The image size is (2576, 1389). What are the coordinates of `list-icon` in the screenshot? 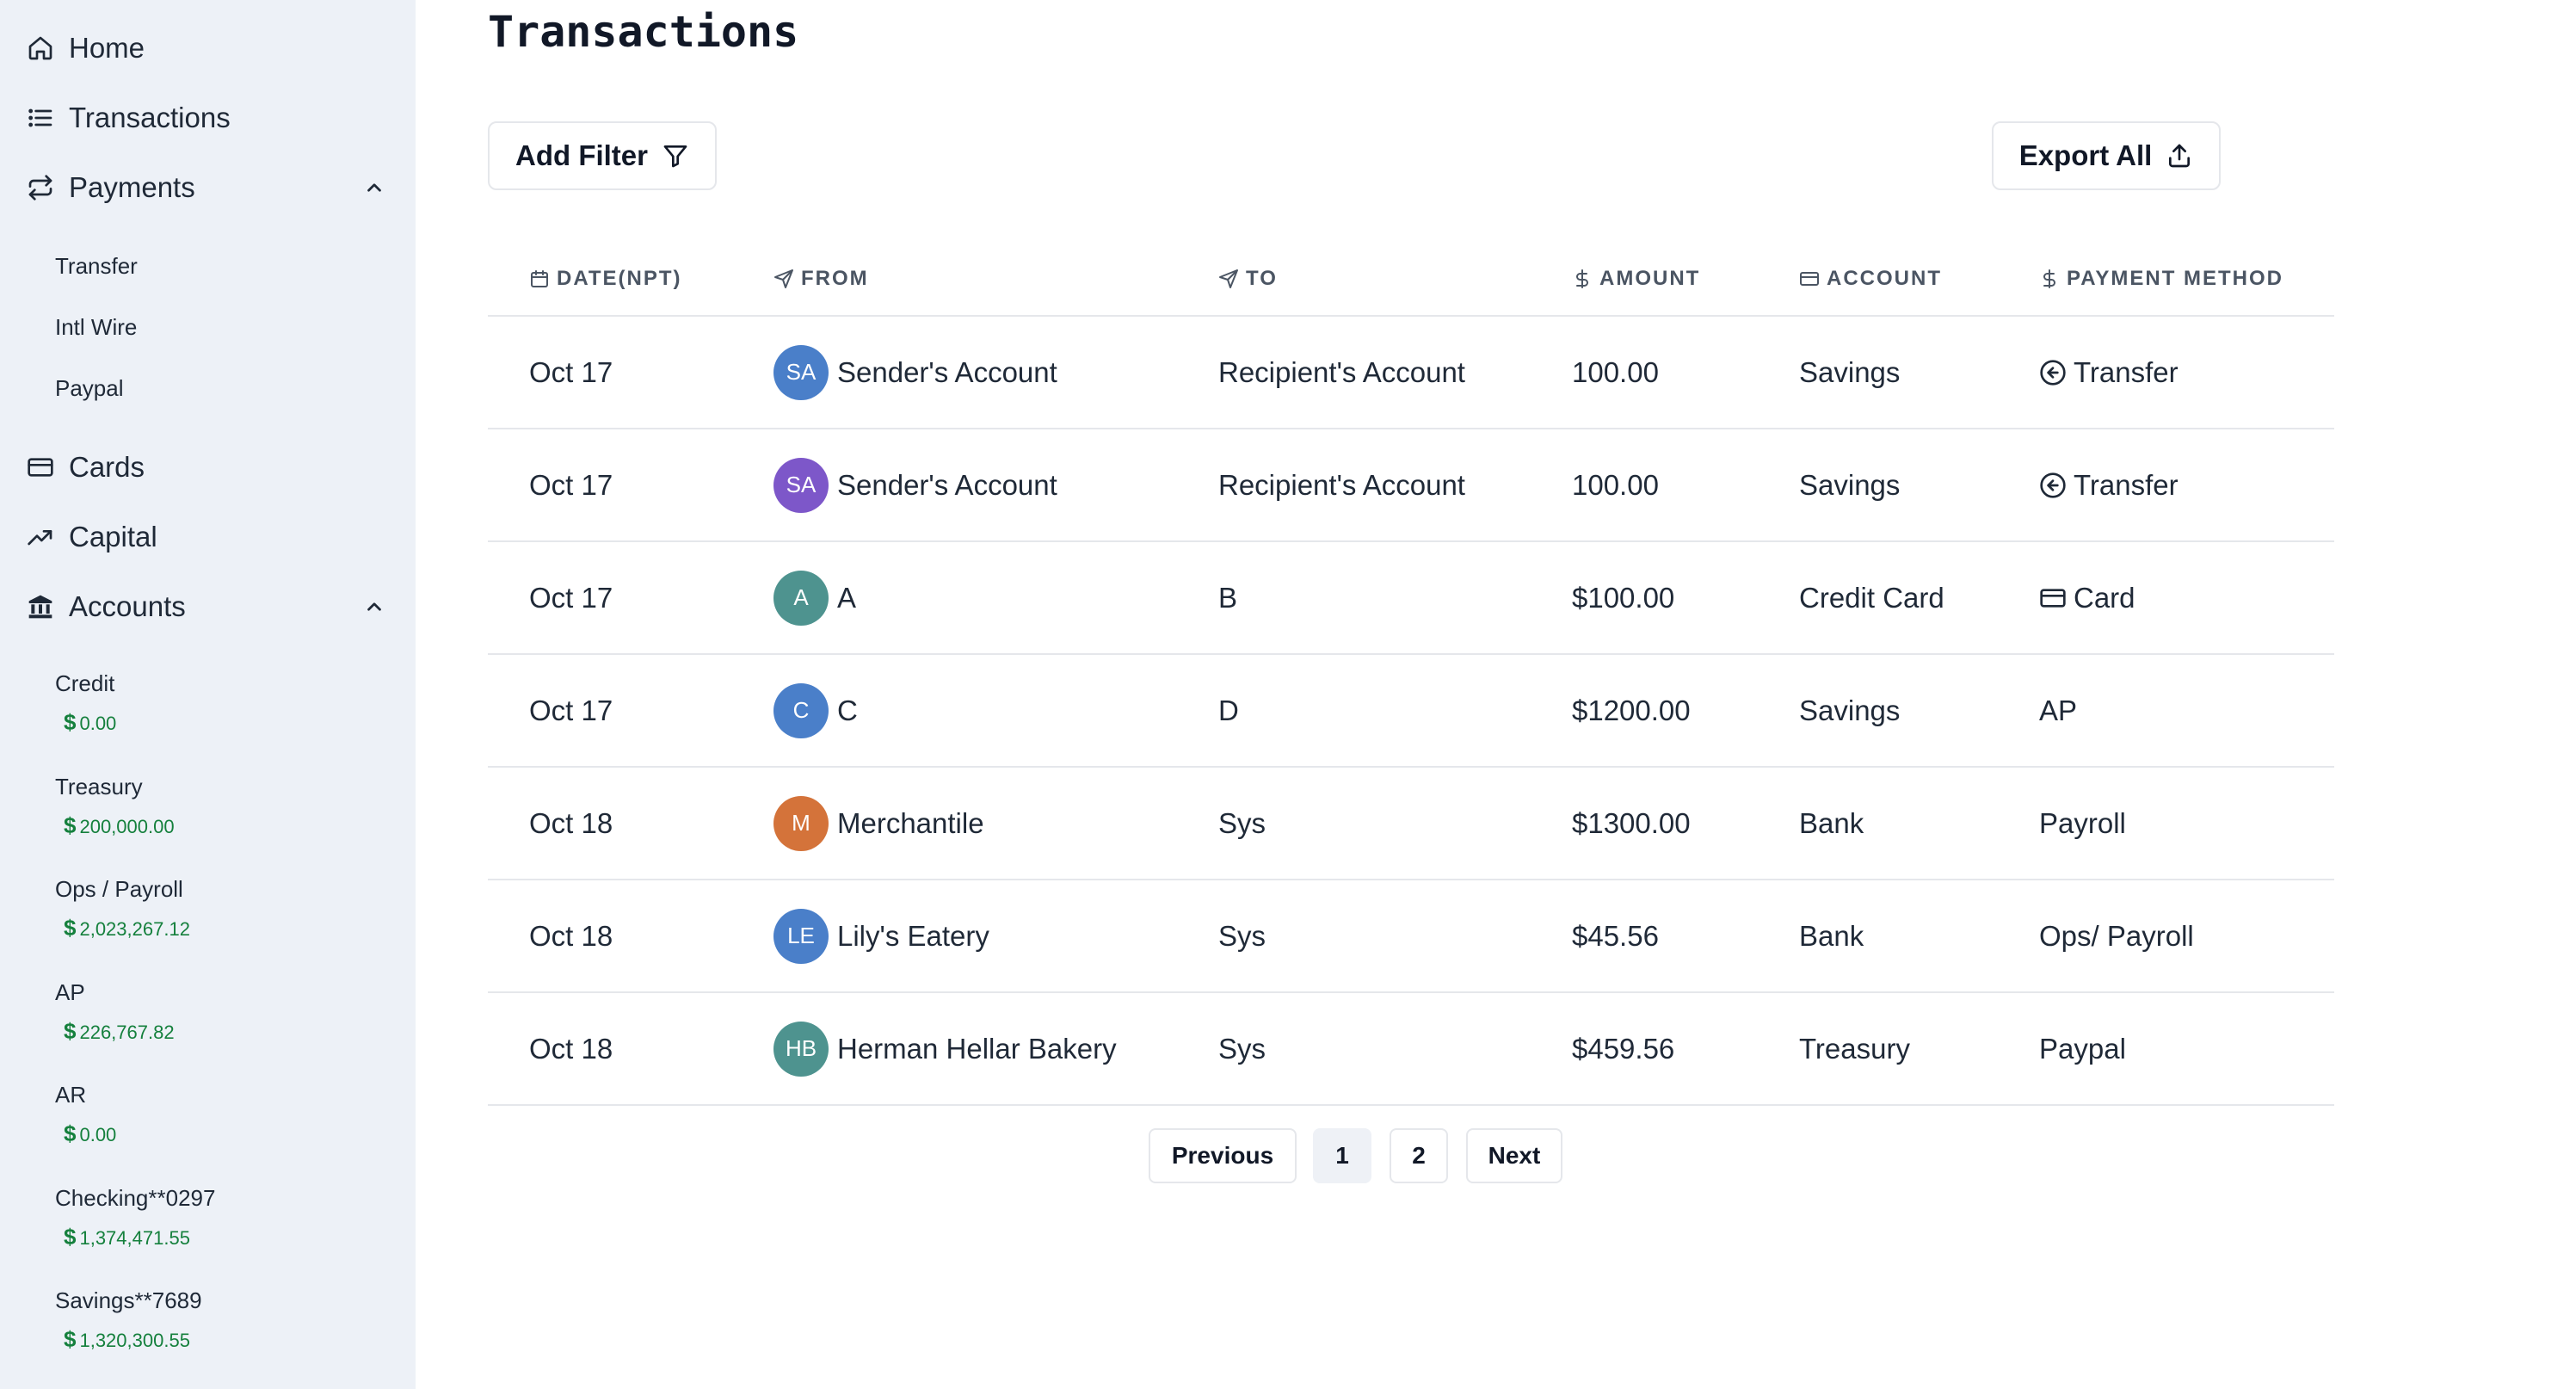 It's located at (40, 118).